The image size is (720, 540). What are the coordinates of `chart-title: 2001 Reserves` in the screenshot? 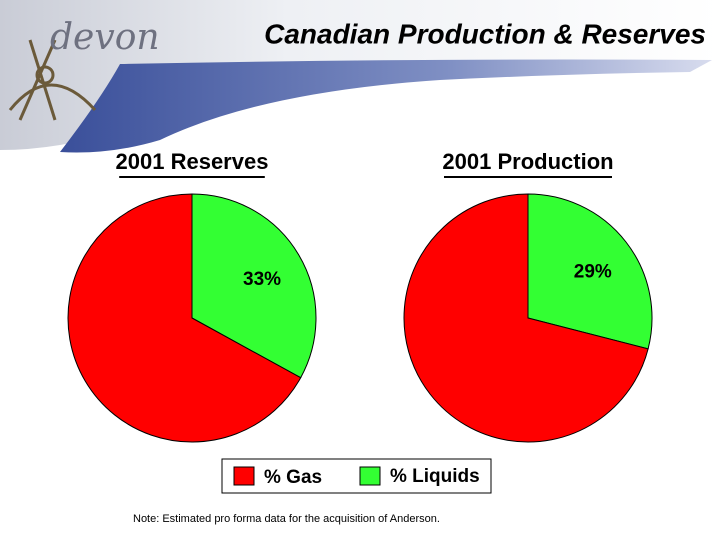 It's located at (192, 161).